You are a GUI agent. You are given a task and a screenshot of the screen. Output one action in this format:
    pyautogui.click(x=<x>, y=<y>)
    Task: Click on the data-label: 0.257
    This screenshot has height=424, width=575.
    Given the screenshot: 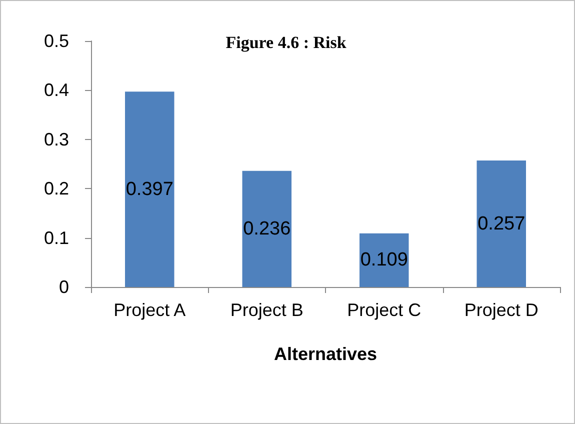 What is the action you would take?
    pyautogui.click(x=502, y=223)
    